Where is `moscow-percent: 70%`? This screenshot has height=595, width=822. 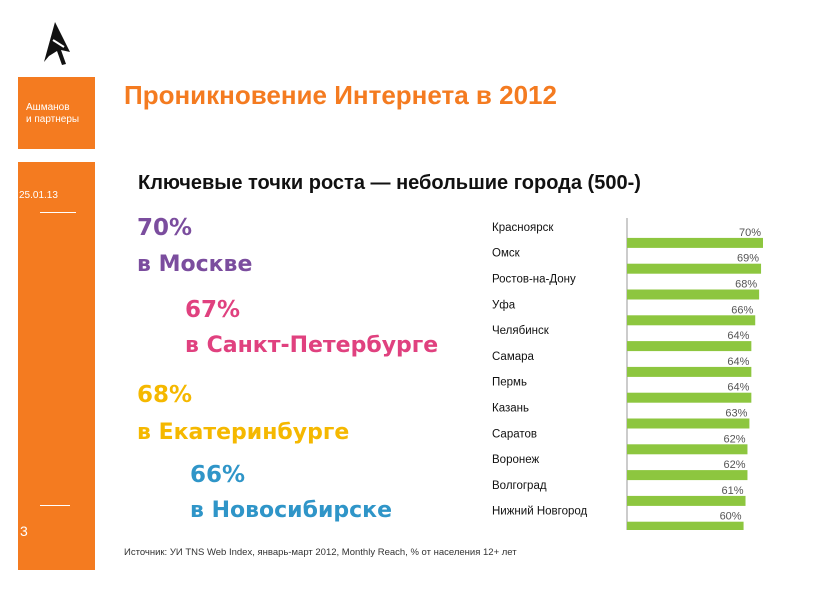 moscow-percent: 70% is located at coordinates (165, 228).